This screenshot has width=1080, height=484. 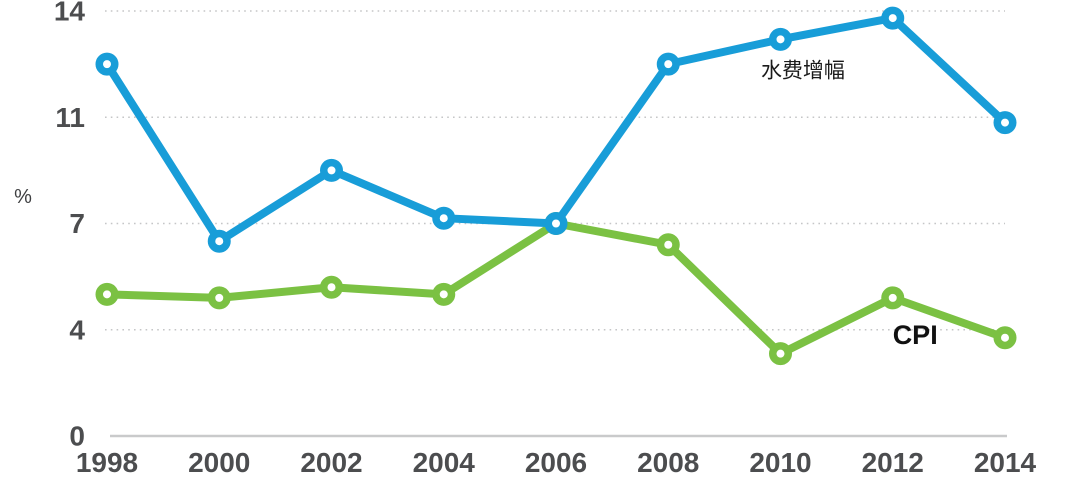 What do you see at coordinates (23, 197) in the screenshot?
I see `y-axis-unit-label: %` at bounding box center [23, 197].